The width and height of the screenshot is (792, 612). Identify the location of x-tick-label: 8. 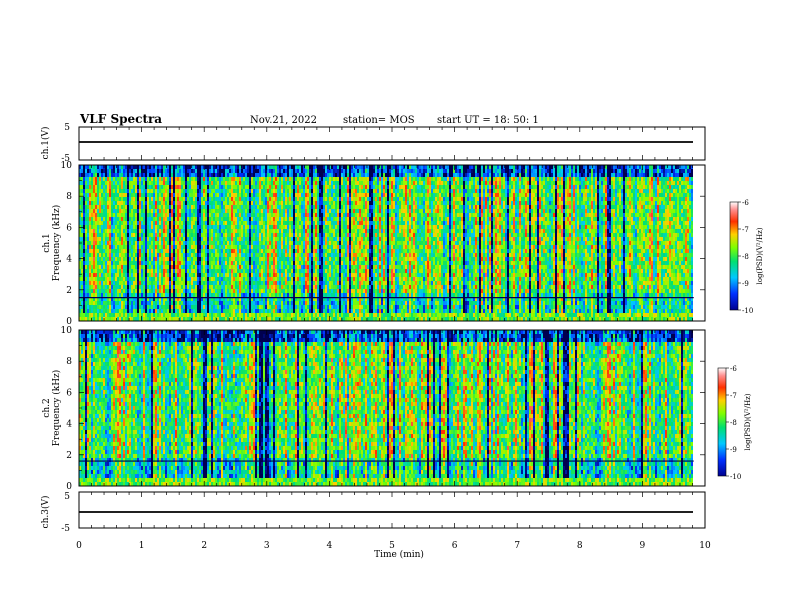
(580, 546).